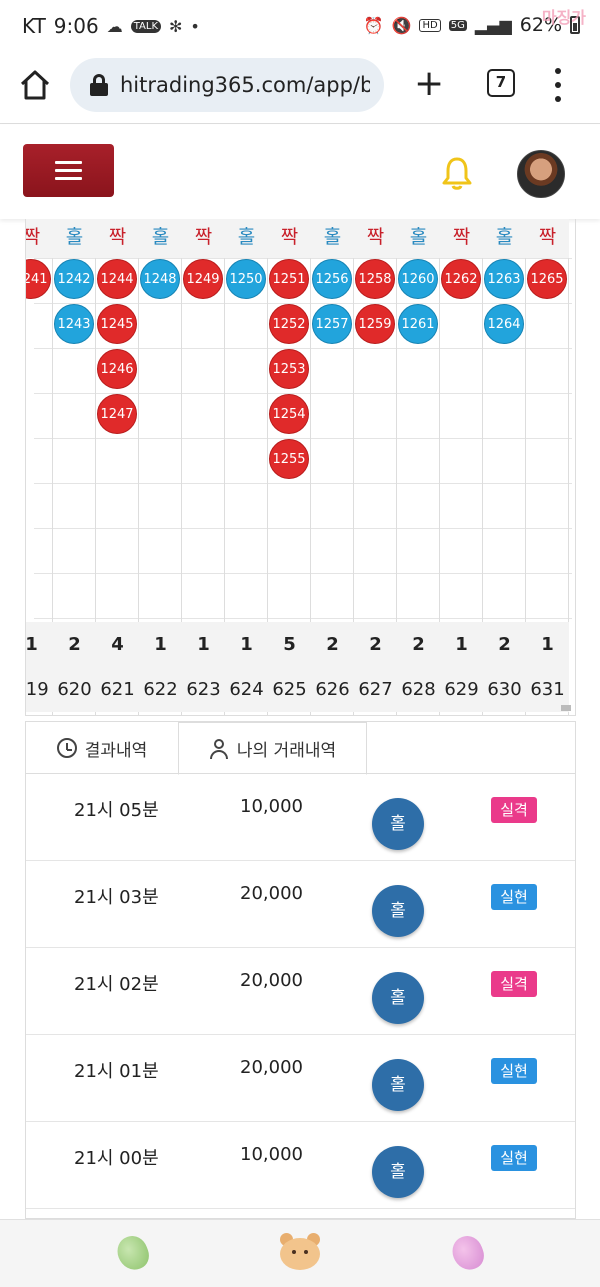  I want to click on result-ball: 1265, so click(547, 279).